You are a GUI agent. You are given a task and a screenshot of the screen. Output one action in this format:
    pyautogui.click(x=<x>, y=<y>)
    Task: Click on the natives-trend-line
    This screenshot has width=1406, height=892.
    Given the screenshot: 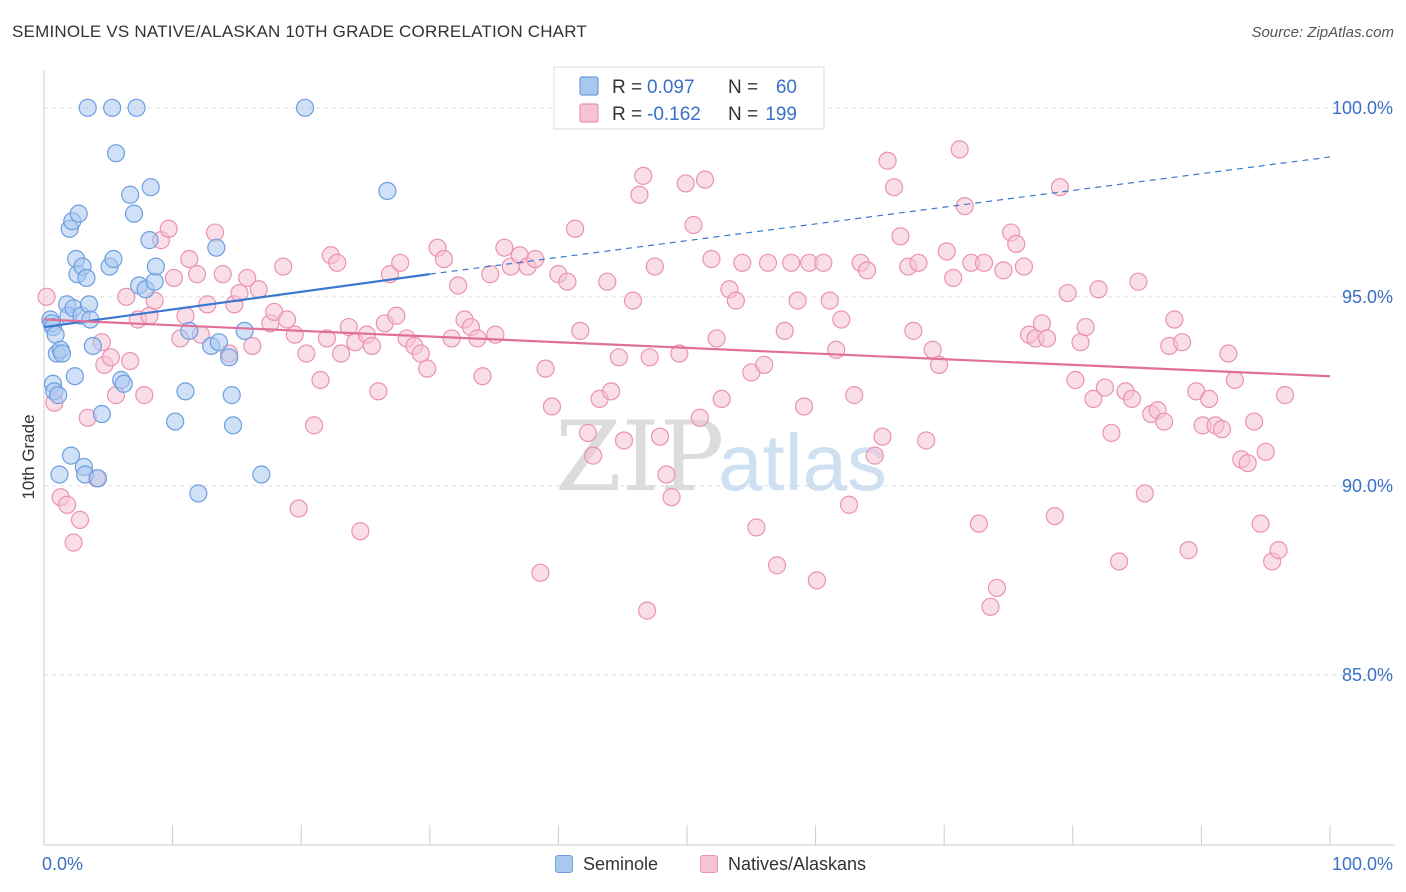 What is the action you would take?
    pyautogui.click(x=687, y=348)
    